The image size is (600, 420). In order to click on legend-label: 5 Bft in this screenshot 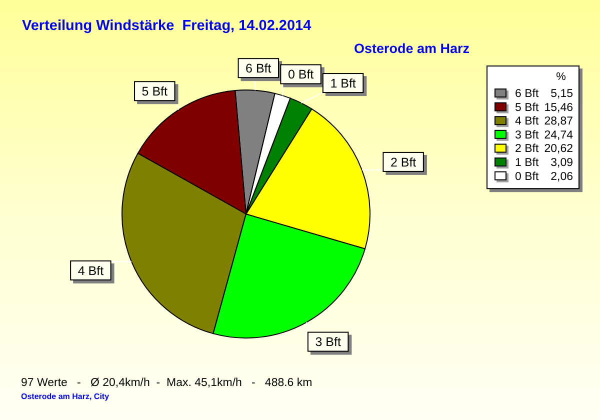, I will do `click(527, 108)`.